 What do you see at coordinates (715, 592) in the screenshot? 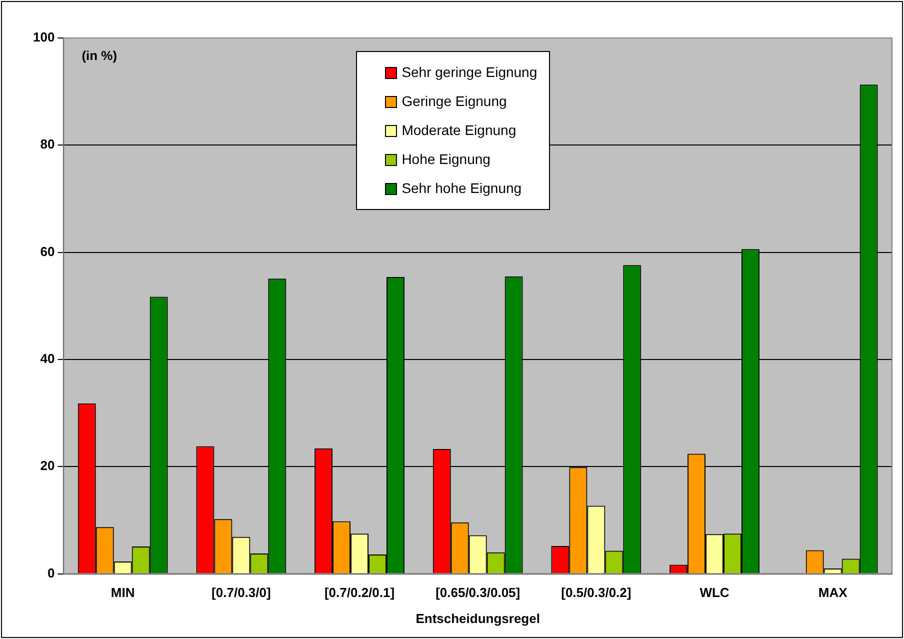
I see `x-tick-label: WLC` at bounding box center [715, 592].